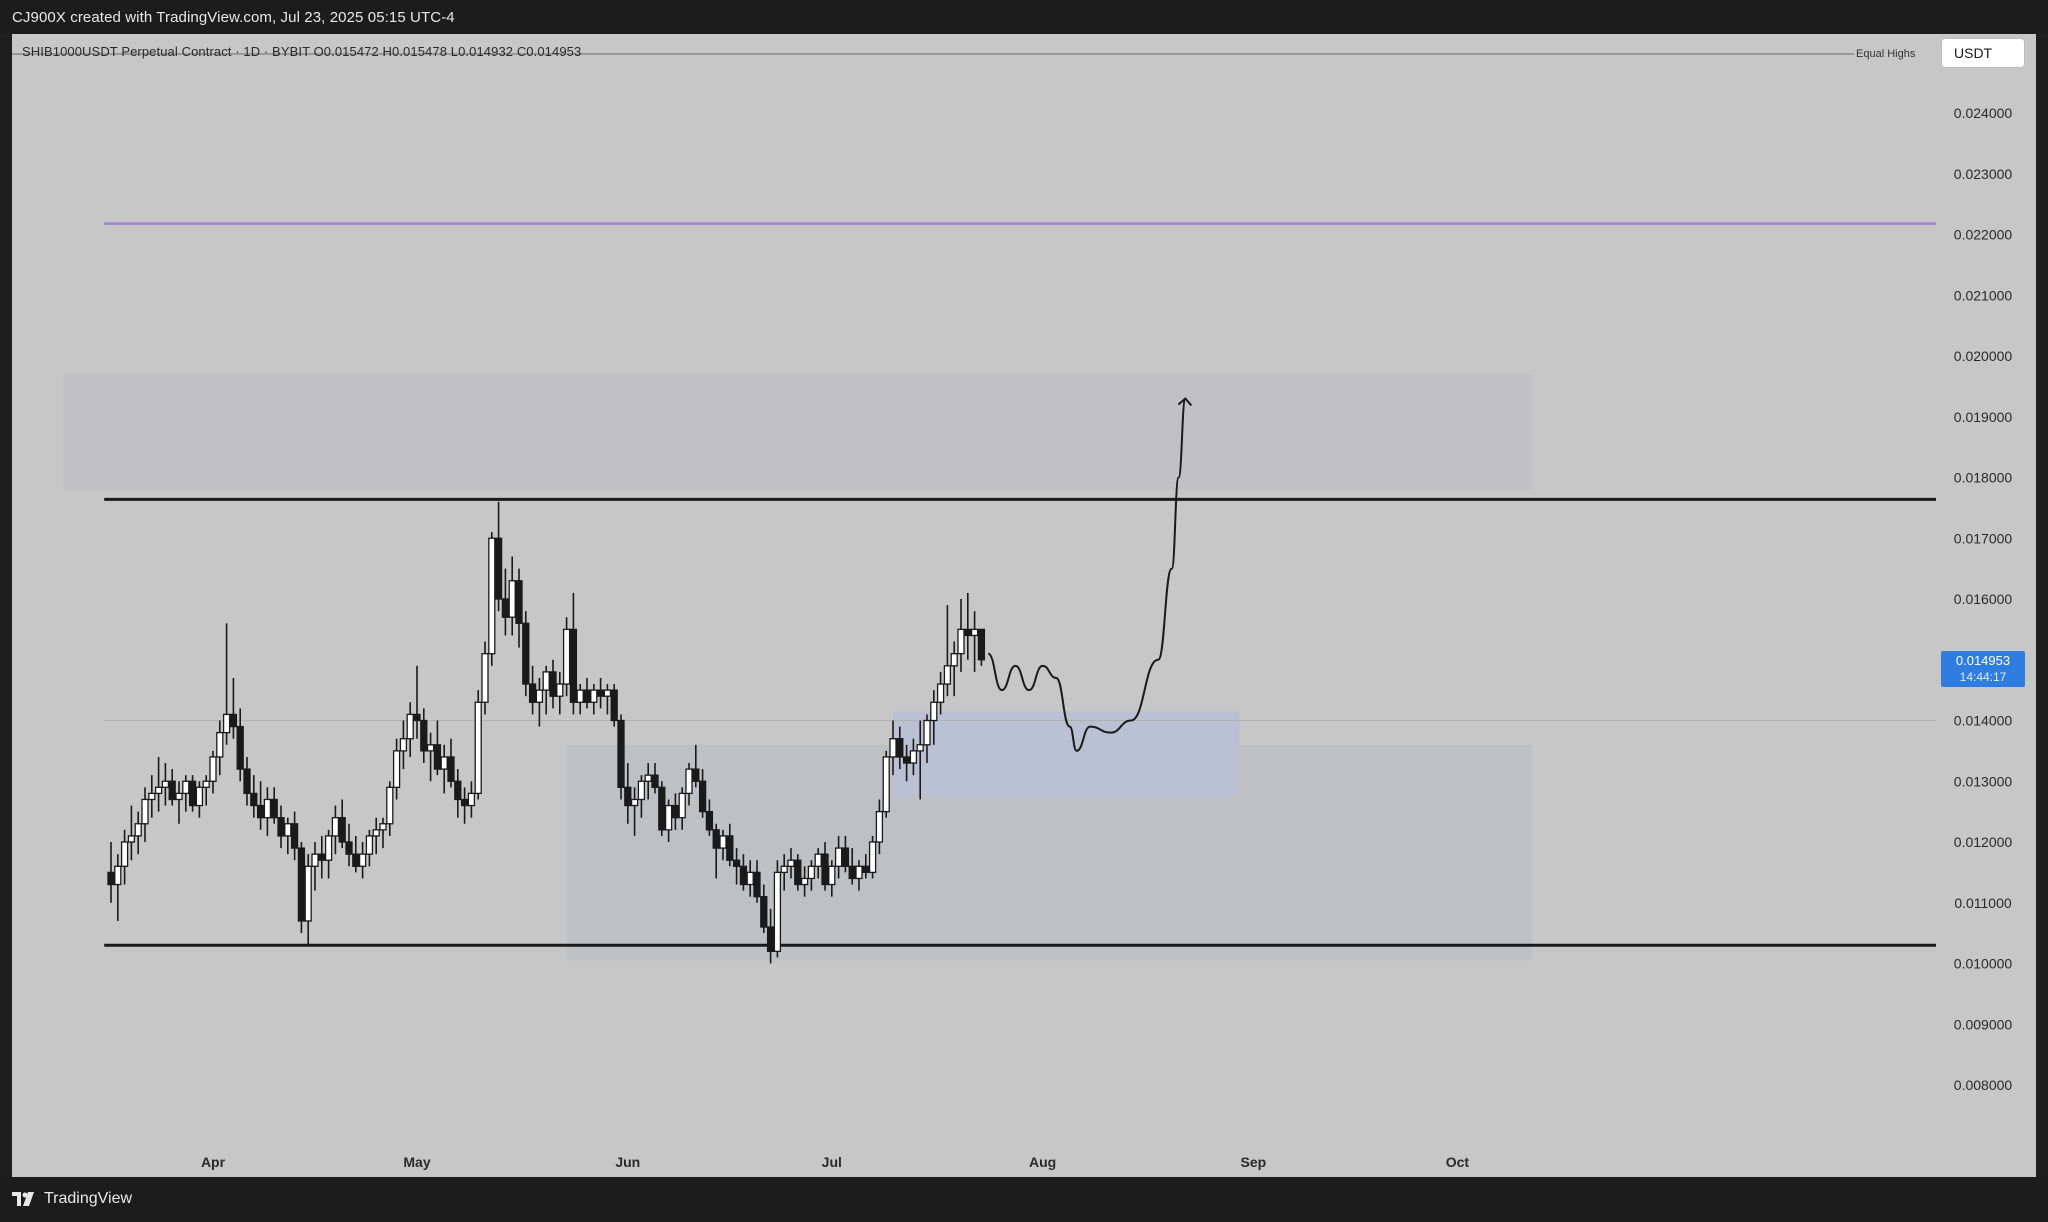  Describe the element at coordinates (1983, 478) in the screenshot. I see `y-tick-label: 0.018000` at that location.